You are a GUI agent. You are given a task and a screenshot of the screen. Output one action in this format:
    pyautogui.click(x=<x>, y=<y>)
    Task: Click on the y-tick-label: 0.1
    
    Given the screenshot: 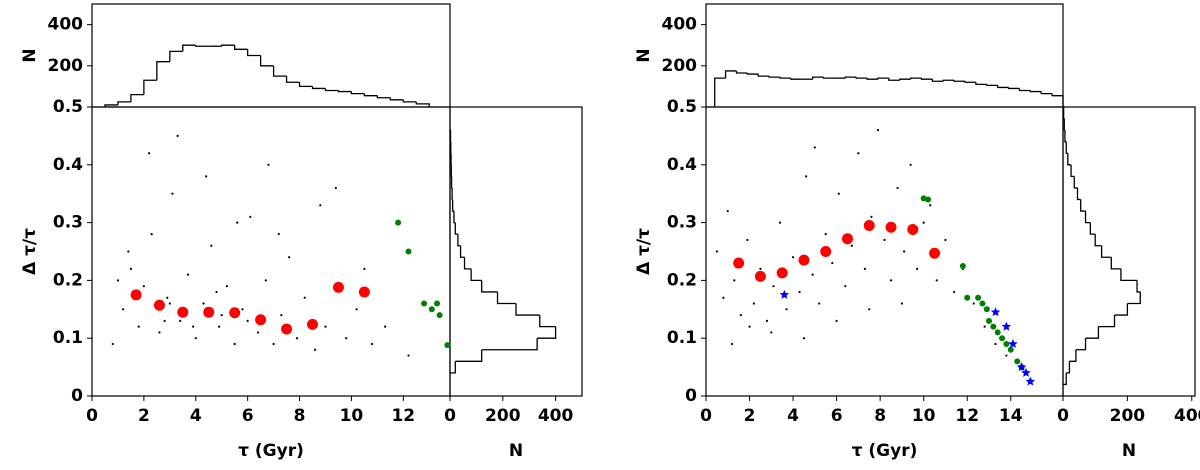 What is the action you would take?
    pyautogui.click(x=68, y=338)
    